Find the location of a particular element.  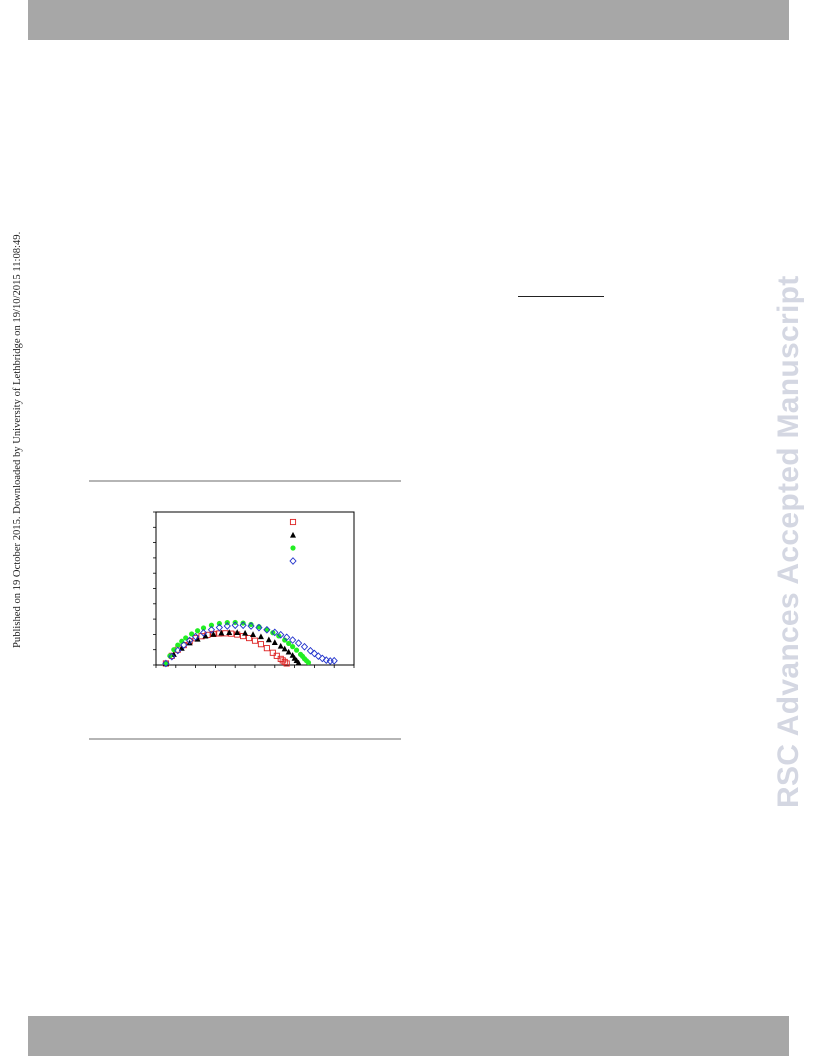

watermark: RSC Advances Accepted Manuscript is located at coordinates (788, 541).